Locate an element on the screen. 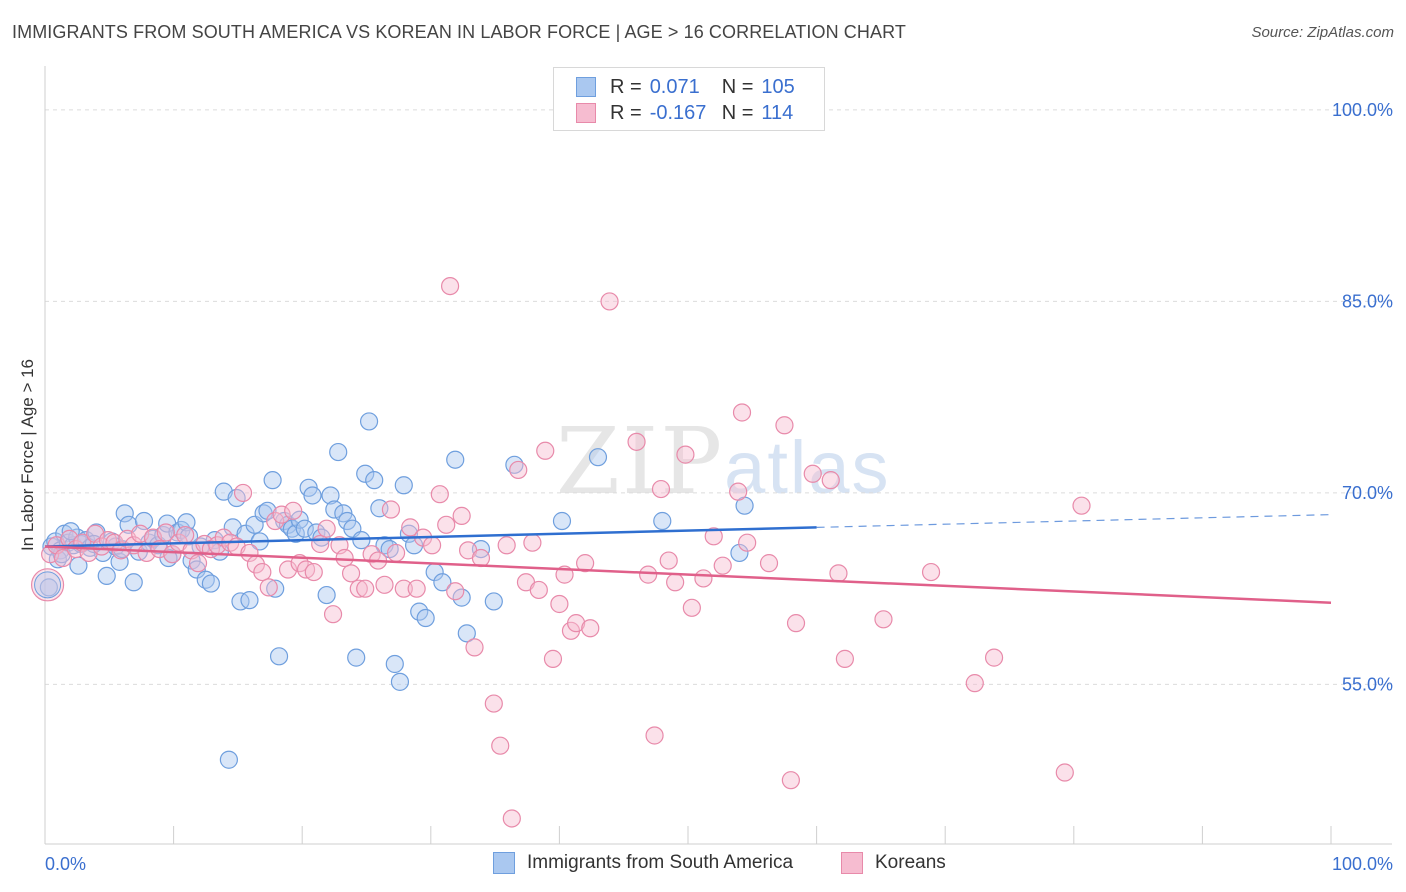 The height and width of the screenshot is (892, 1406). n-value: 105 is located at coordinates (778, 86).